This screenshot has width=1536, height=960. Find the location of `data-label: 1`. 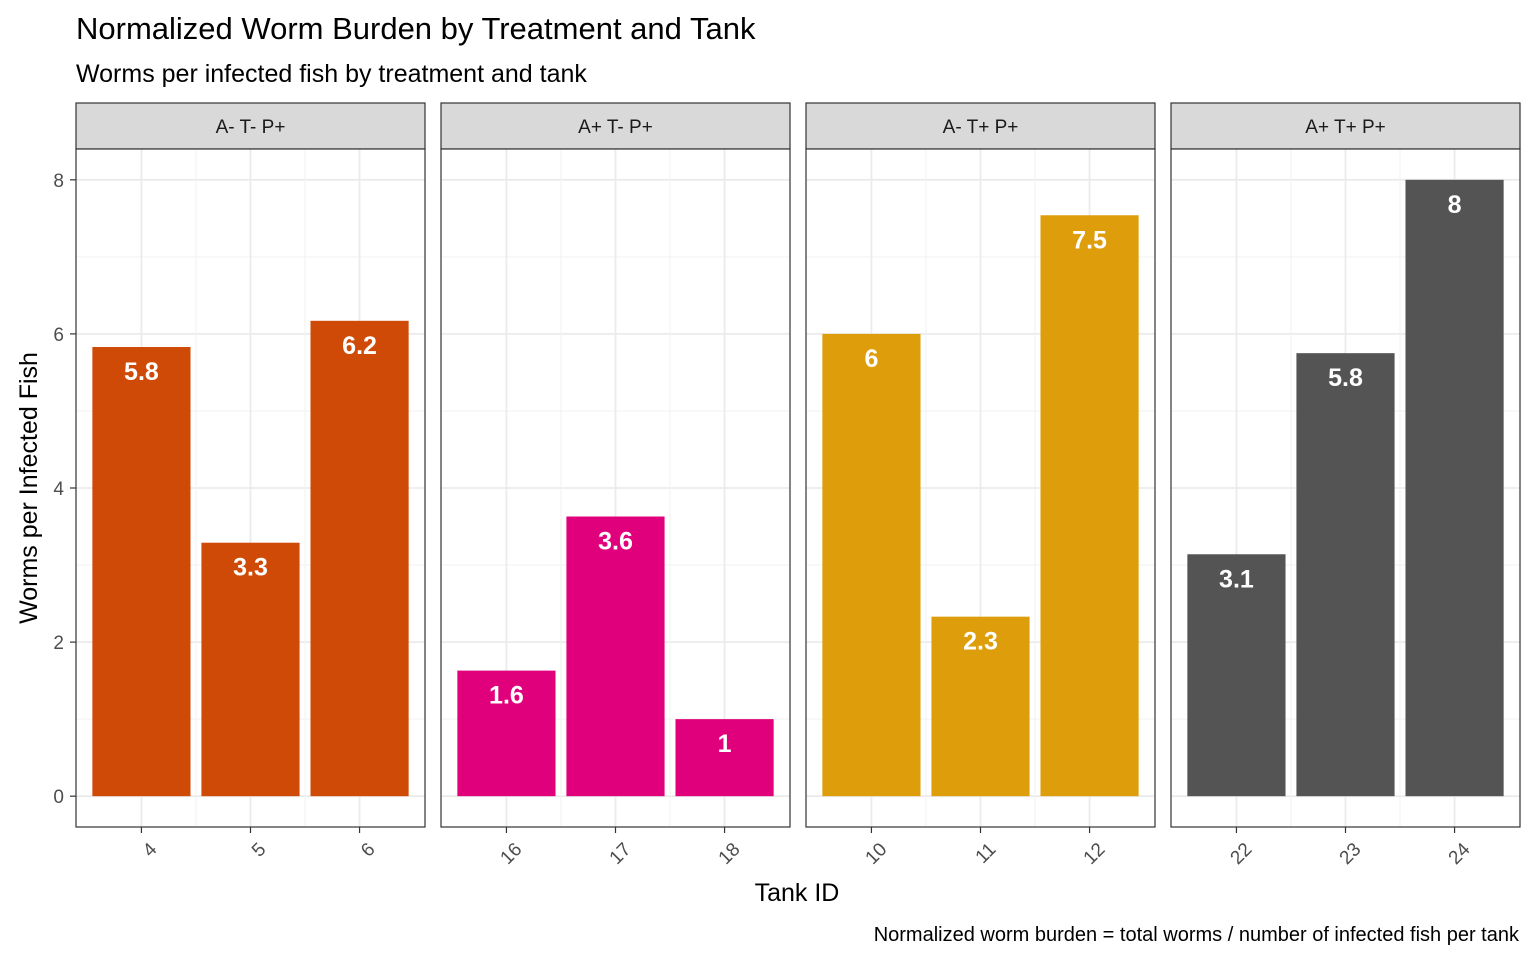

data-label: 1 is located at coordinates (725, 744).